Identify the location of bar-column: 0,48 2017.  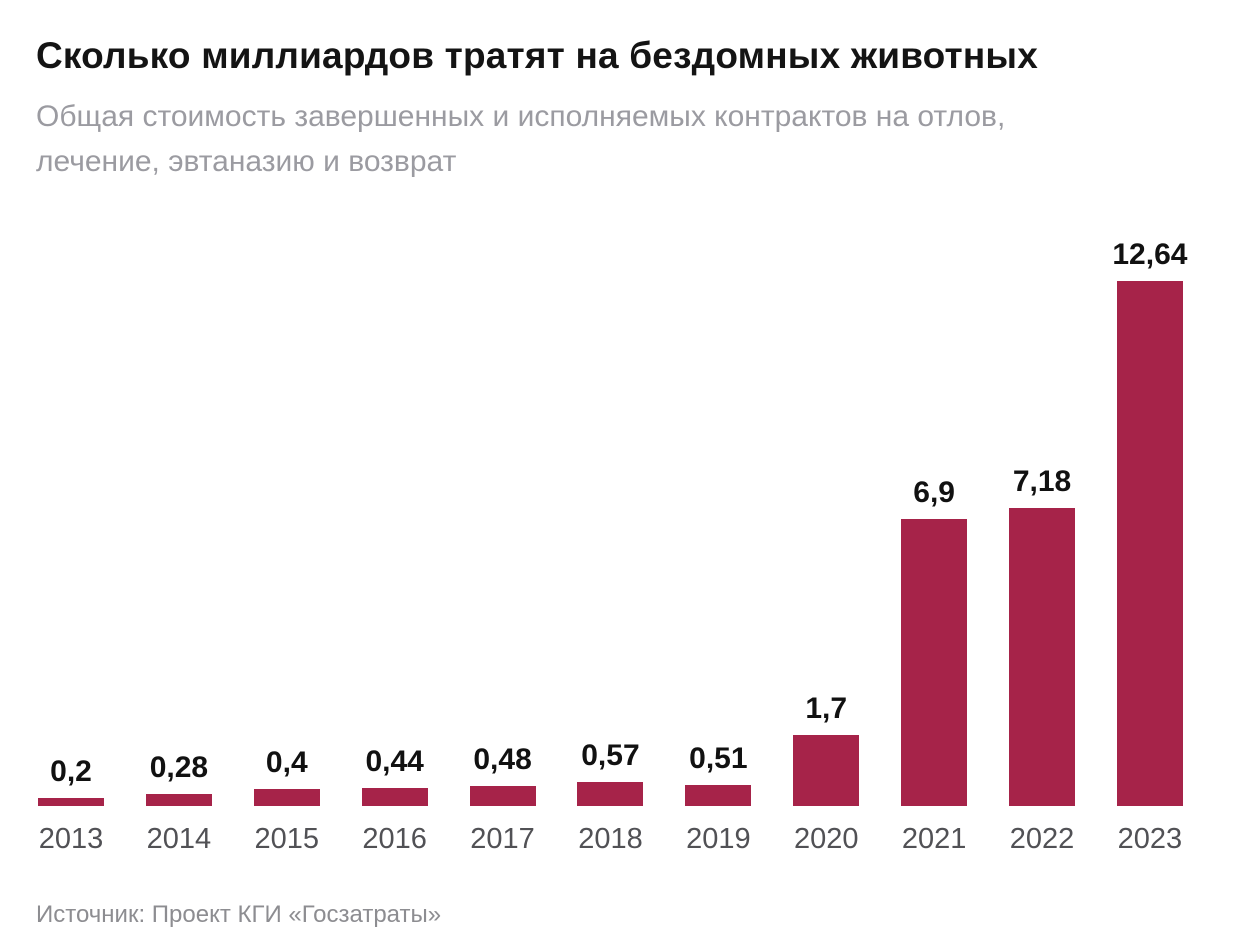
(502, 546).